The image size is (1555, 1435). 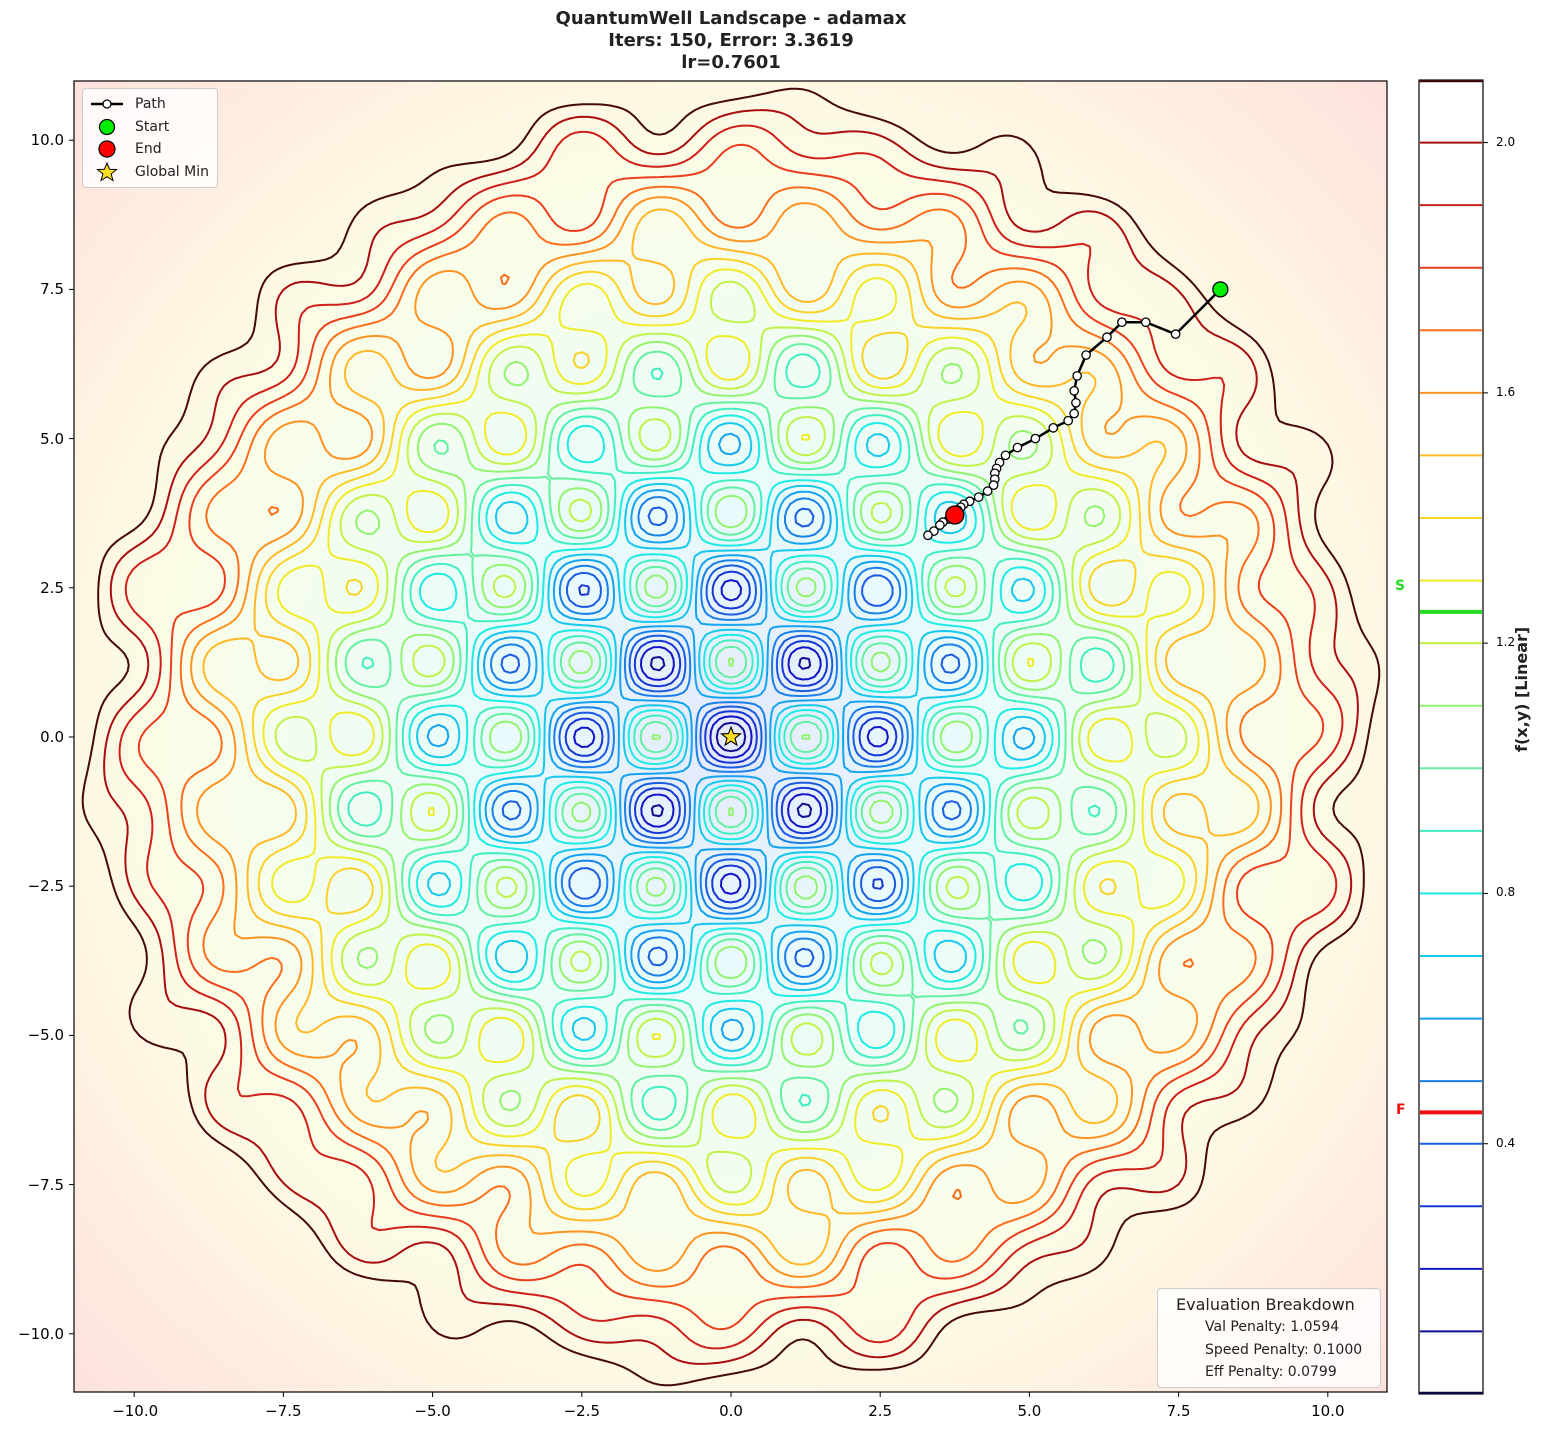 What do you see at coordinates (1284, 1350) in the screenshot?
I see `speed-penalty: Speed Penalty: 0.1000` at bounding box center [1284, 1350].